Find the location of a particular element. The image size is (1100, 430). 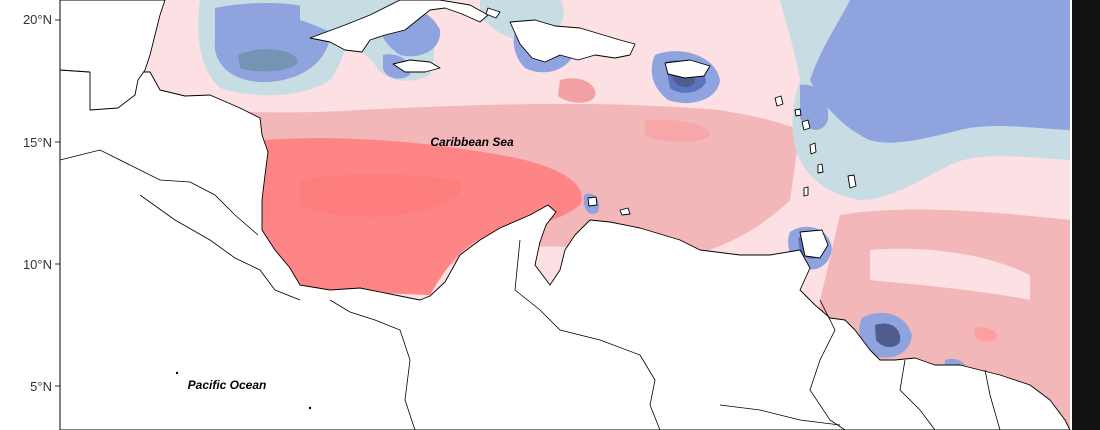

land-yucatan is located at coordinates (112, 55).